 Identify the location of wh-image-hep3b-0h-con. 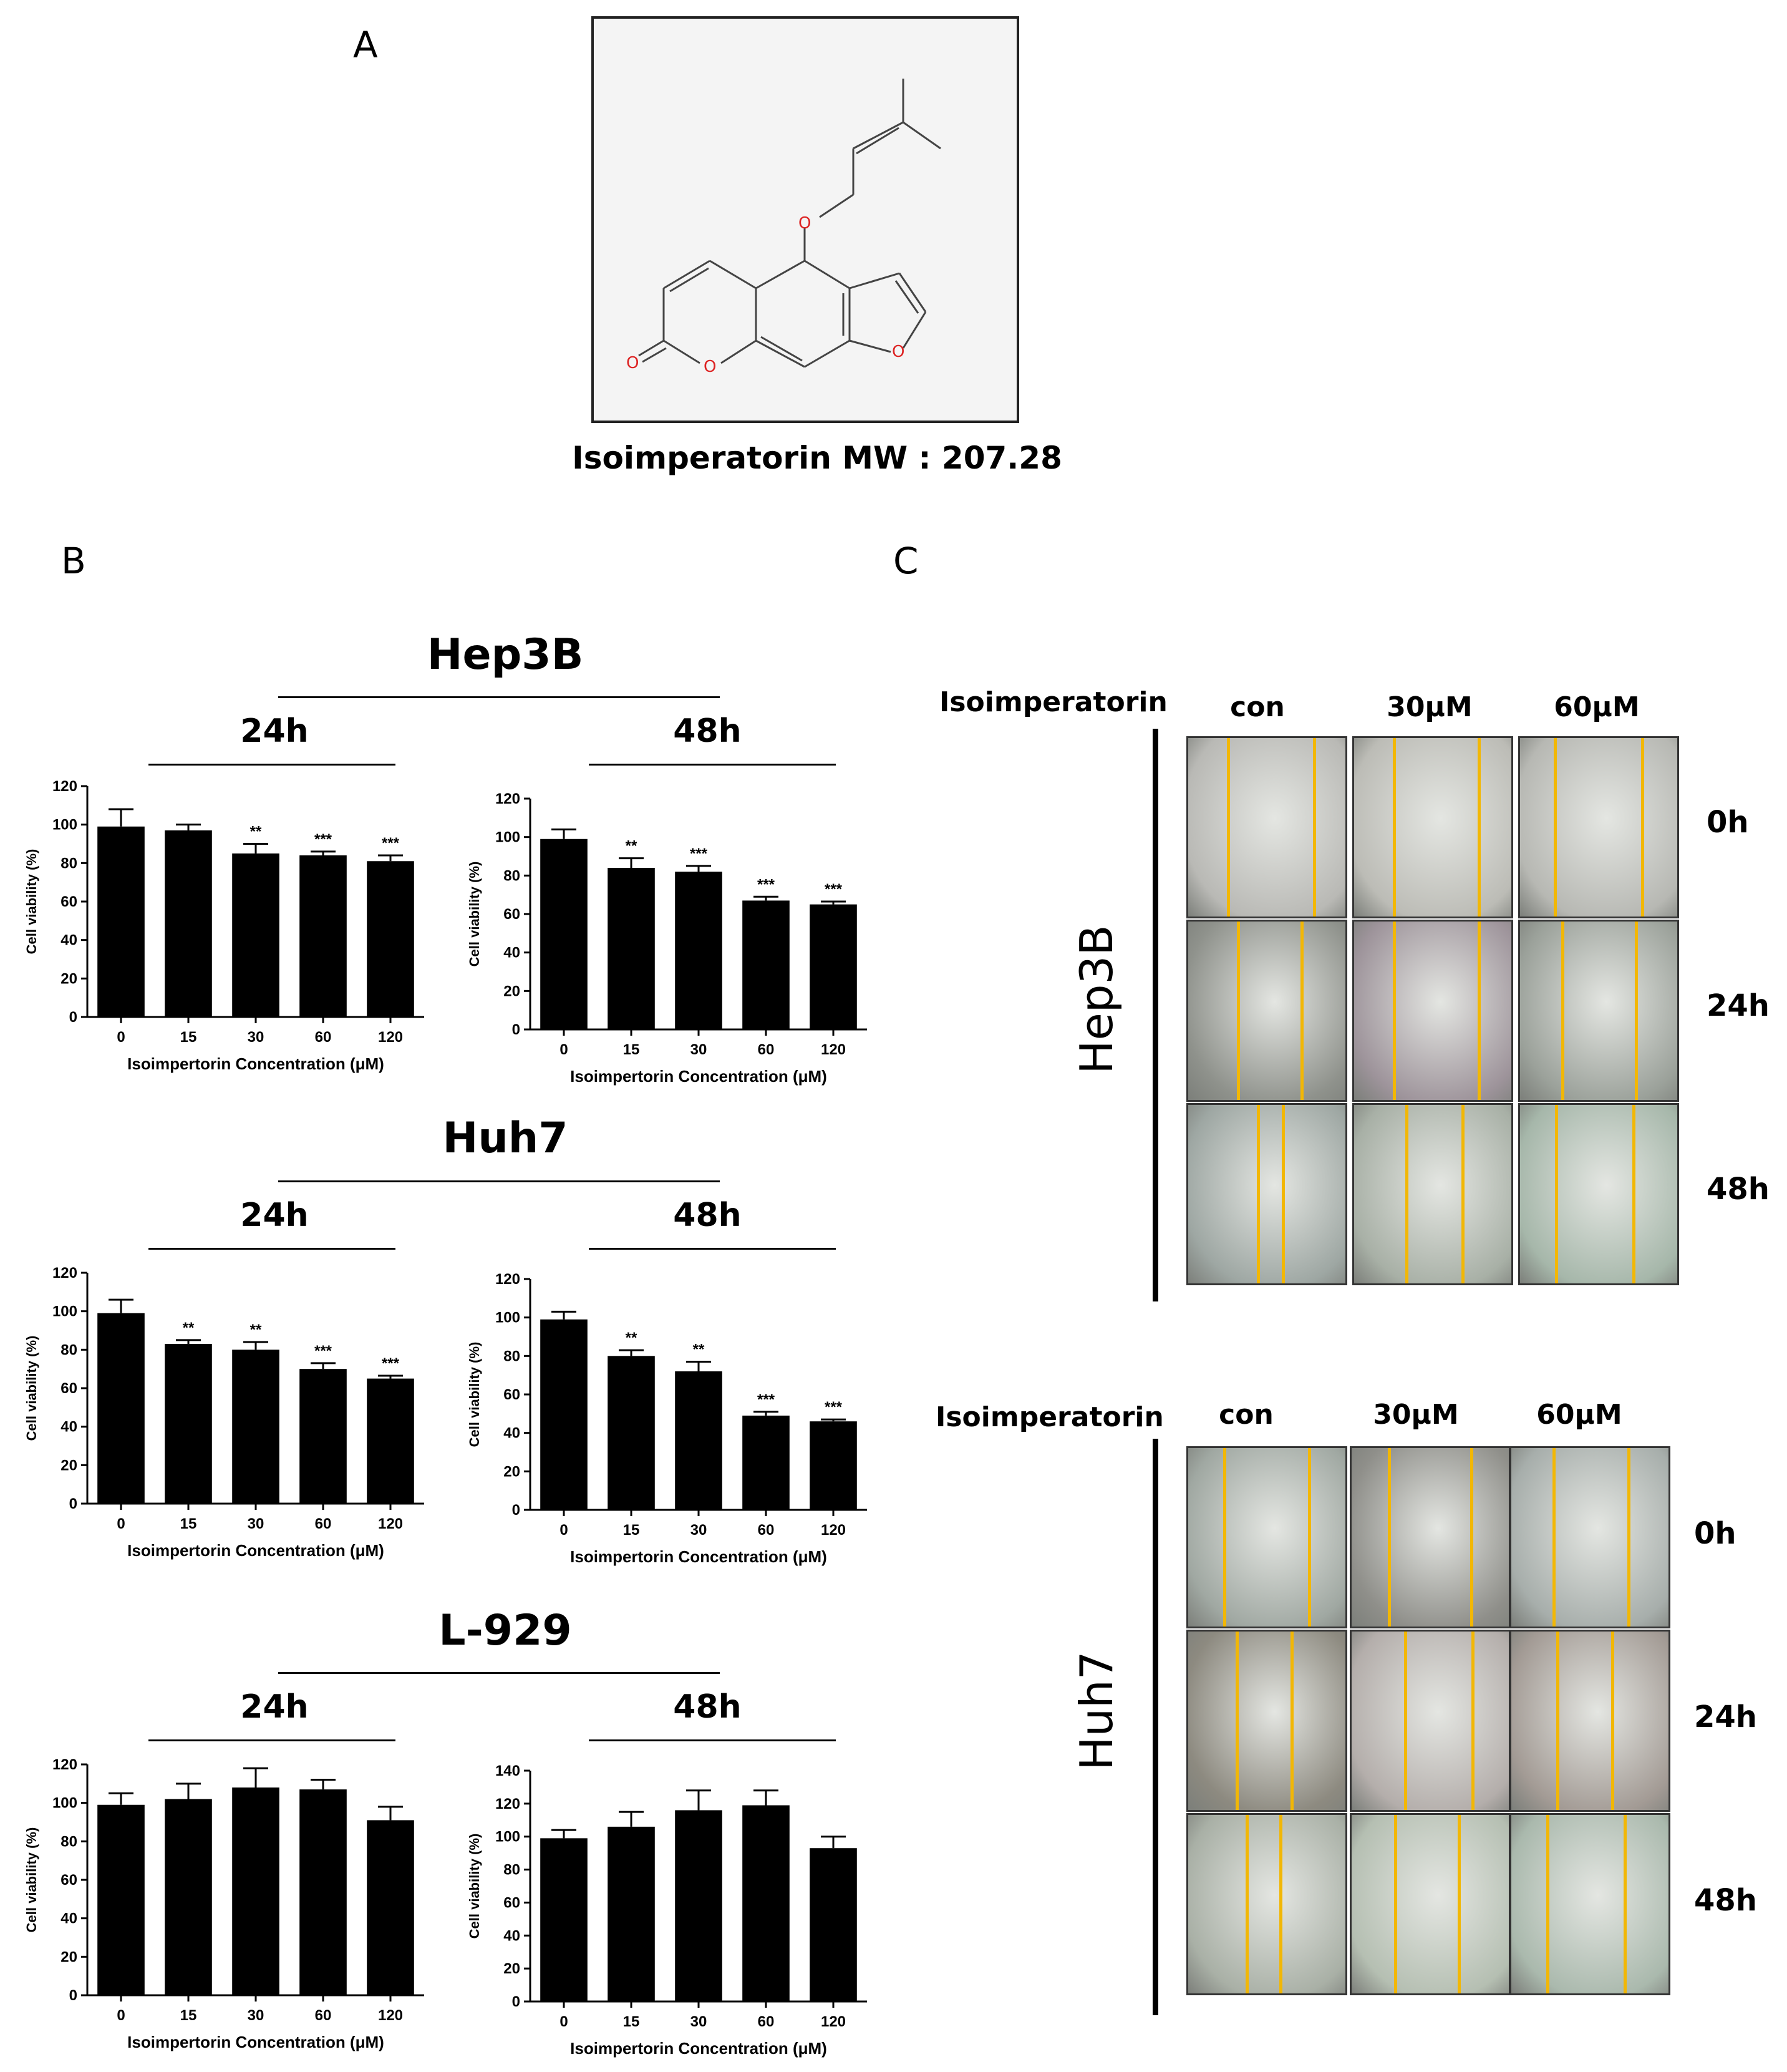
(1266, 827).